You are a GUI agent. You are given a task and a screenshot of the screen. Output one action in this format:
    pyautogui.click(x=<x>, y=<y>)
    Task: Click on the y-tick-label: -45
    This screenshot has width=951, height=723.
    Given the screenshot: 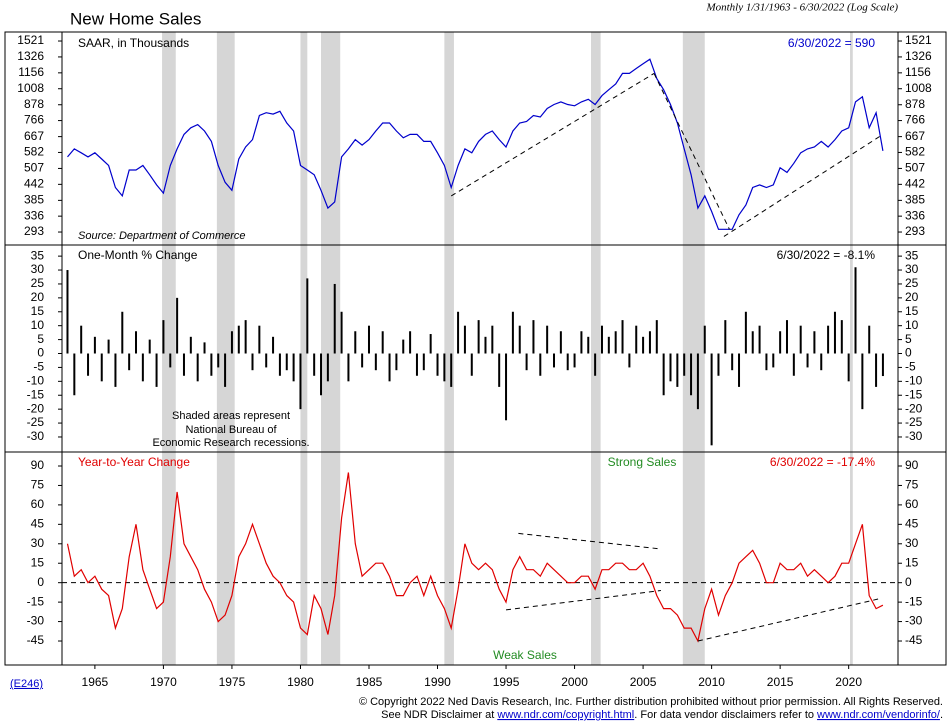 What is the action you would take?
    pyautogui.click(x=36, y=640)
    